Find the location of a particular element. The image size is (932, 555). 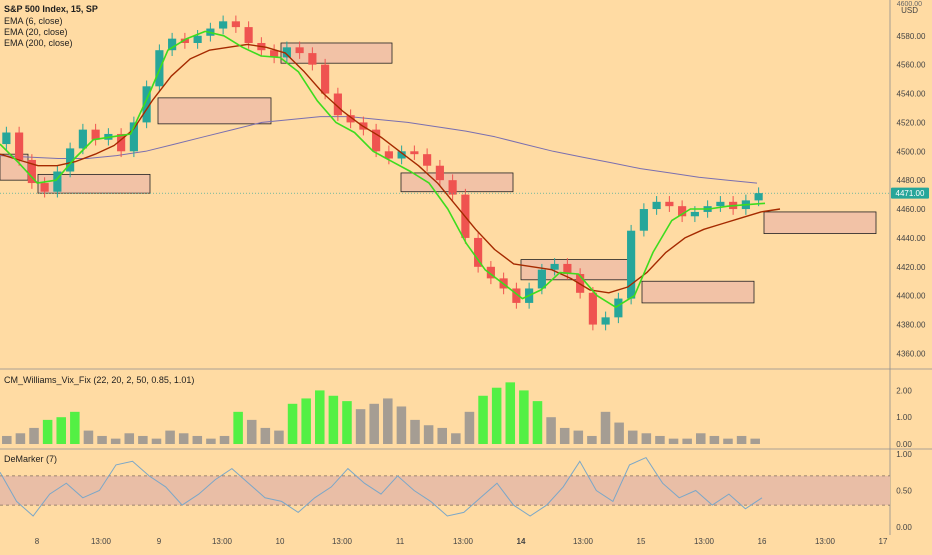

price-tick-label: 4500.00 is located at coordinates (911, 151).